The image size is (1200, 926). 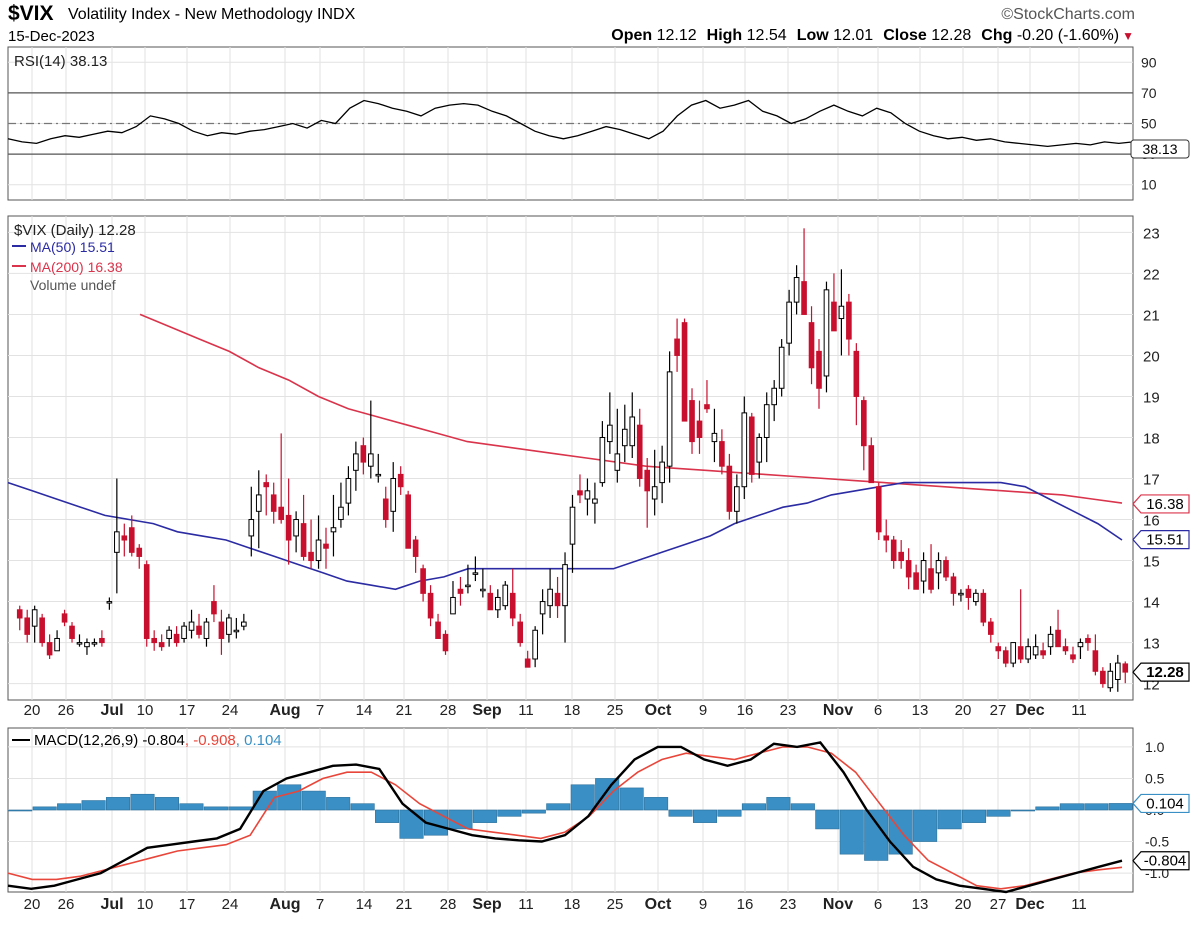 What do you see at coordinates (1149, 124) in the screenshot?
I see `rsi-tick-label: 50` at bounding box center [1149, 124].